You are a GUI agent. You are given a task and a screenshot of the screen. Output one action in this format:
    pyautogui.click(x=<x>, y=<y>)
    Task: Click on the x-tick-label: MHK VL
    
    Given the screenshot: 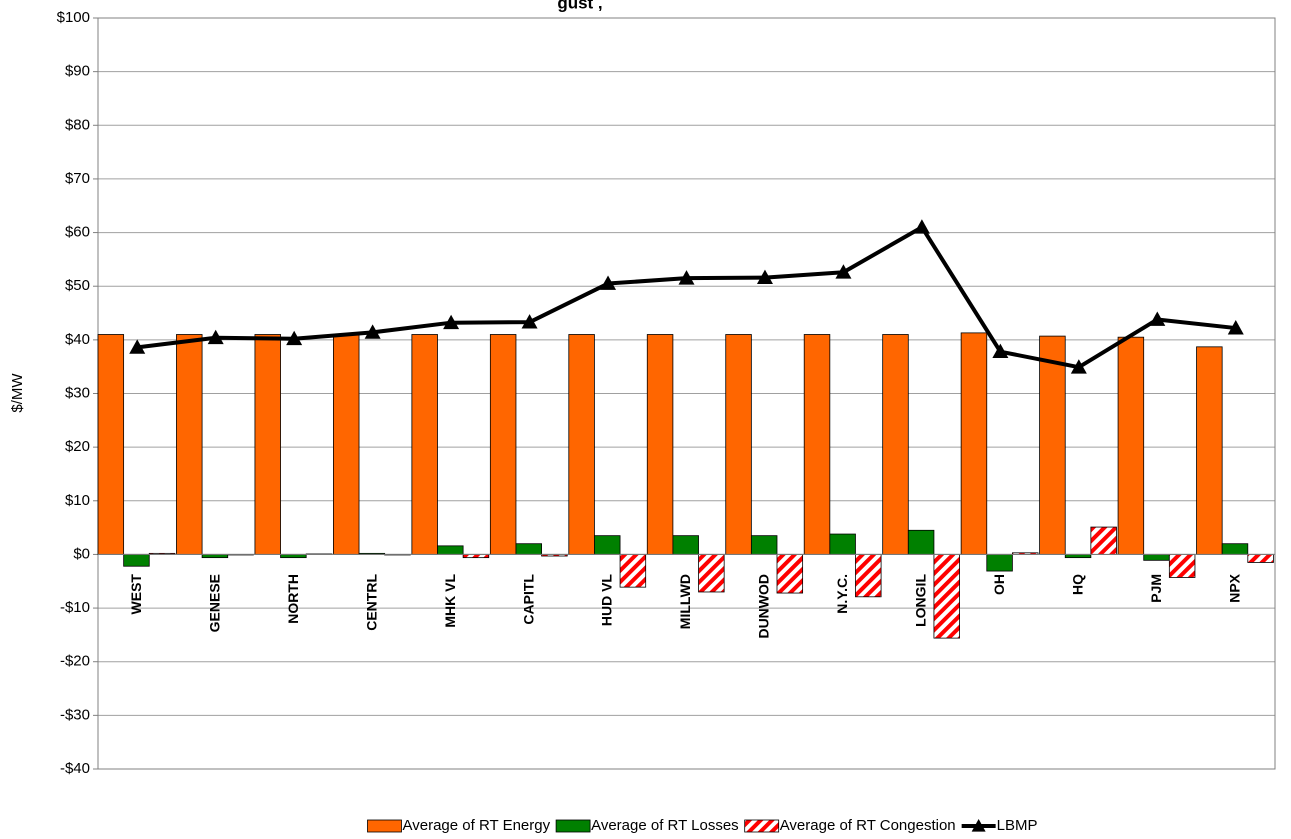 What is the action you would take?
    pyautogui.click(x=450, y=601)
    